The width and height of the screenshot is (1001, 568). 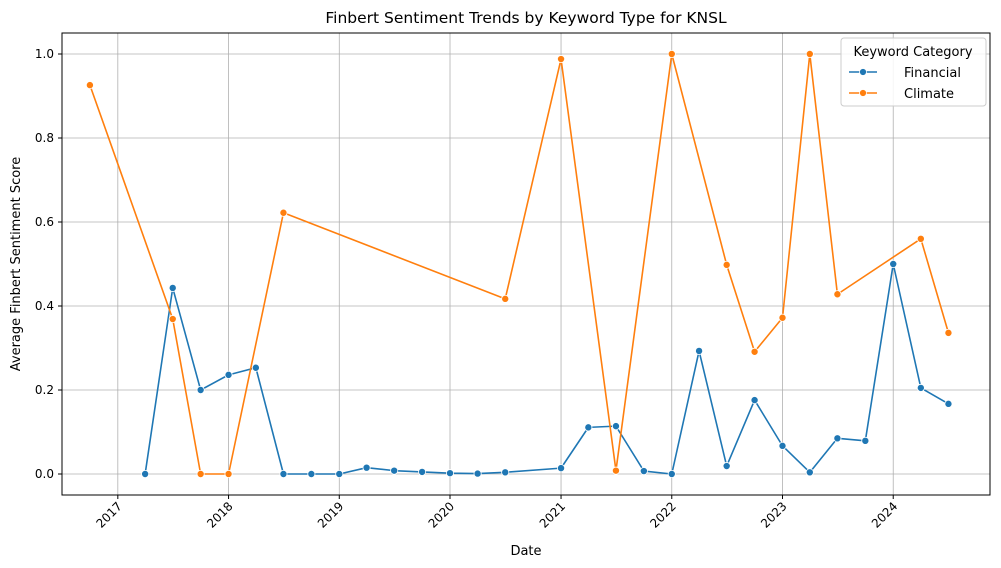 I want to click on legend: Keyword Category Financial Climate, so click(x=913, y=72).